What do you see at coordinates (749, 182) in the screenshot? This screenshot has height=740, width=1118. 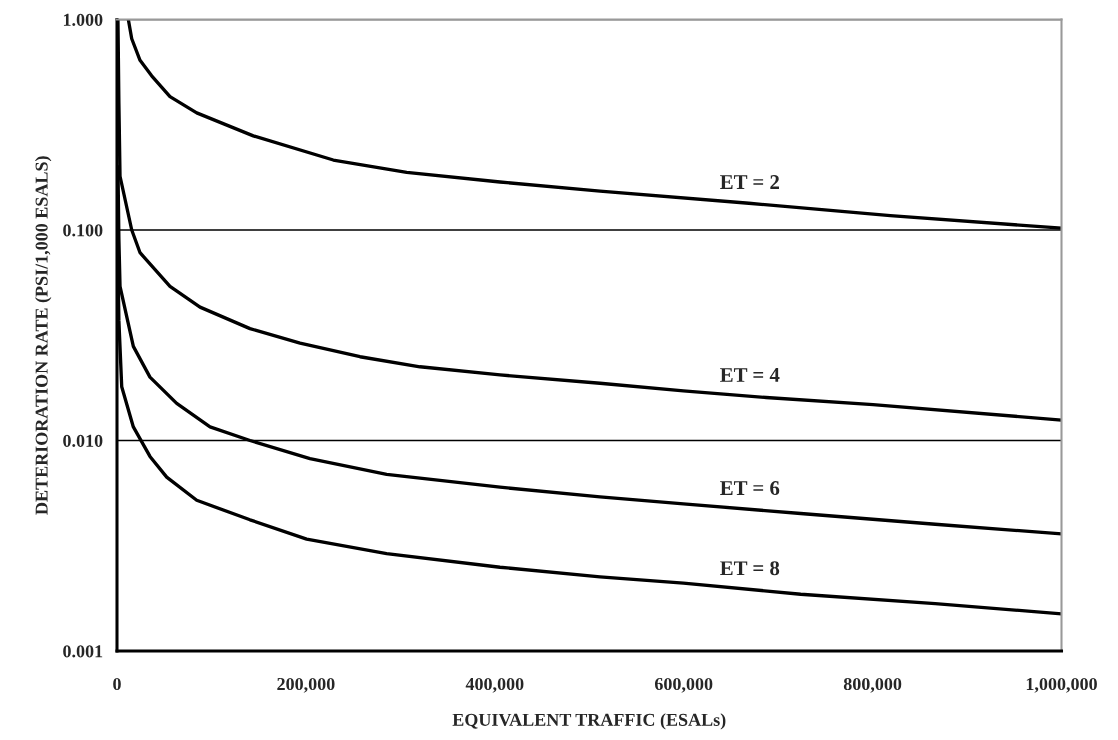 I see `series-label: ET = 2` at bounding box center [749, 182].